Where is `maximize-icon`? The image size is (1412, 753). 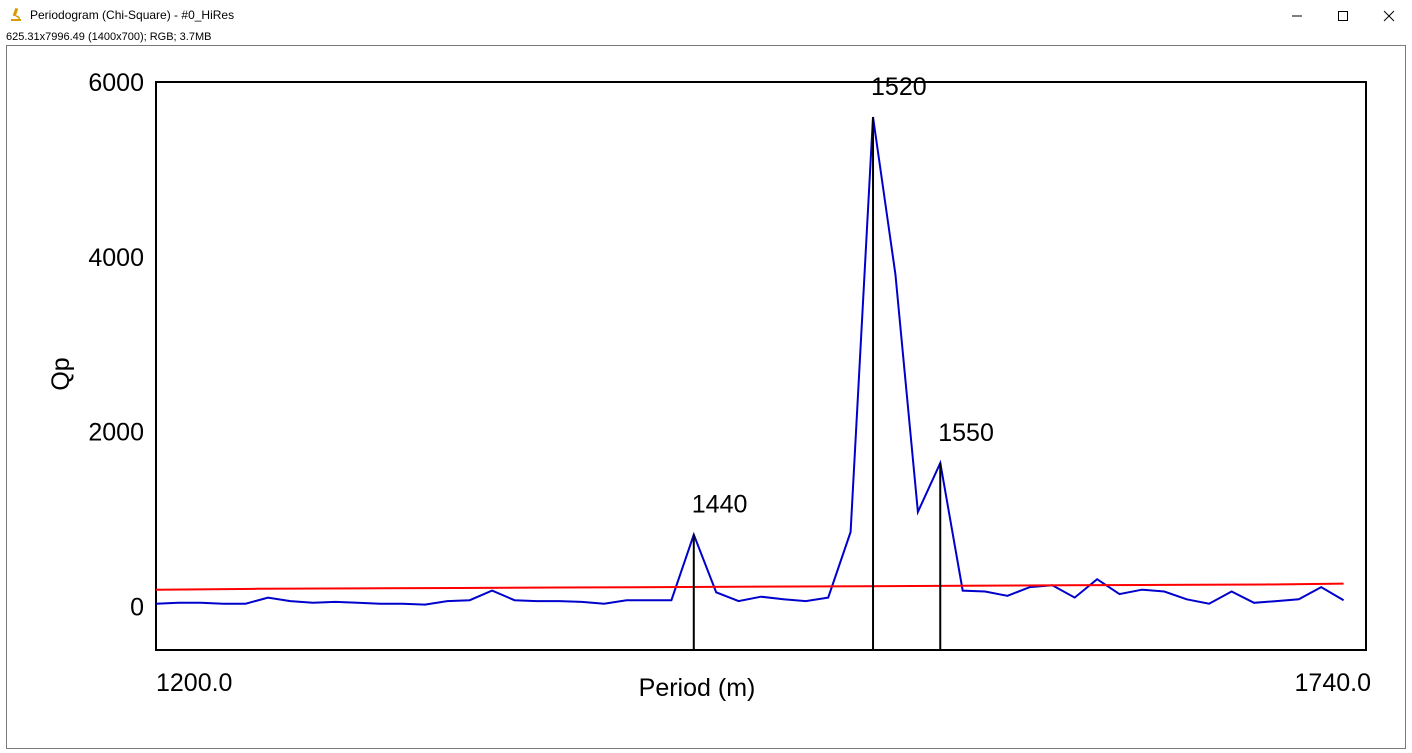 maximize-icon is located at coordinates (1343, 15).